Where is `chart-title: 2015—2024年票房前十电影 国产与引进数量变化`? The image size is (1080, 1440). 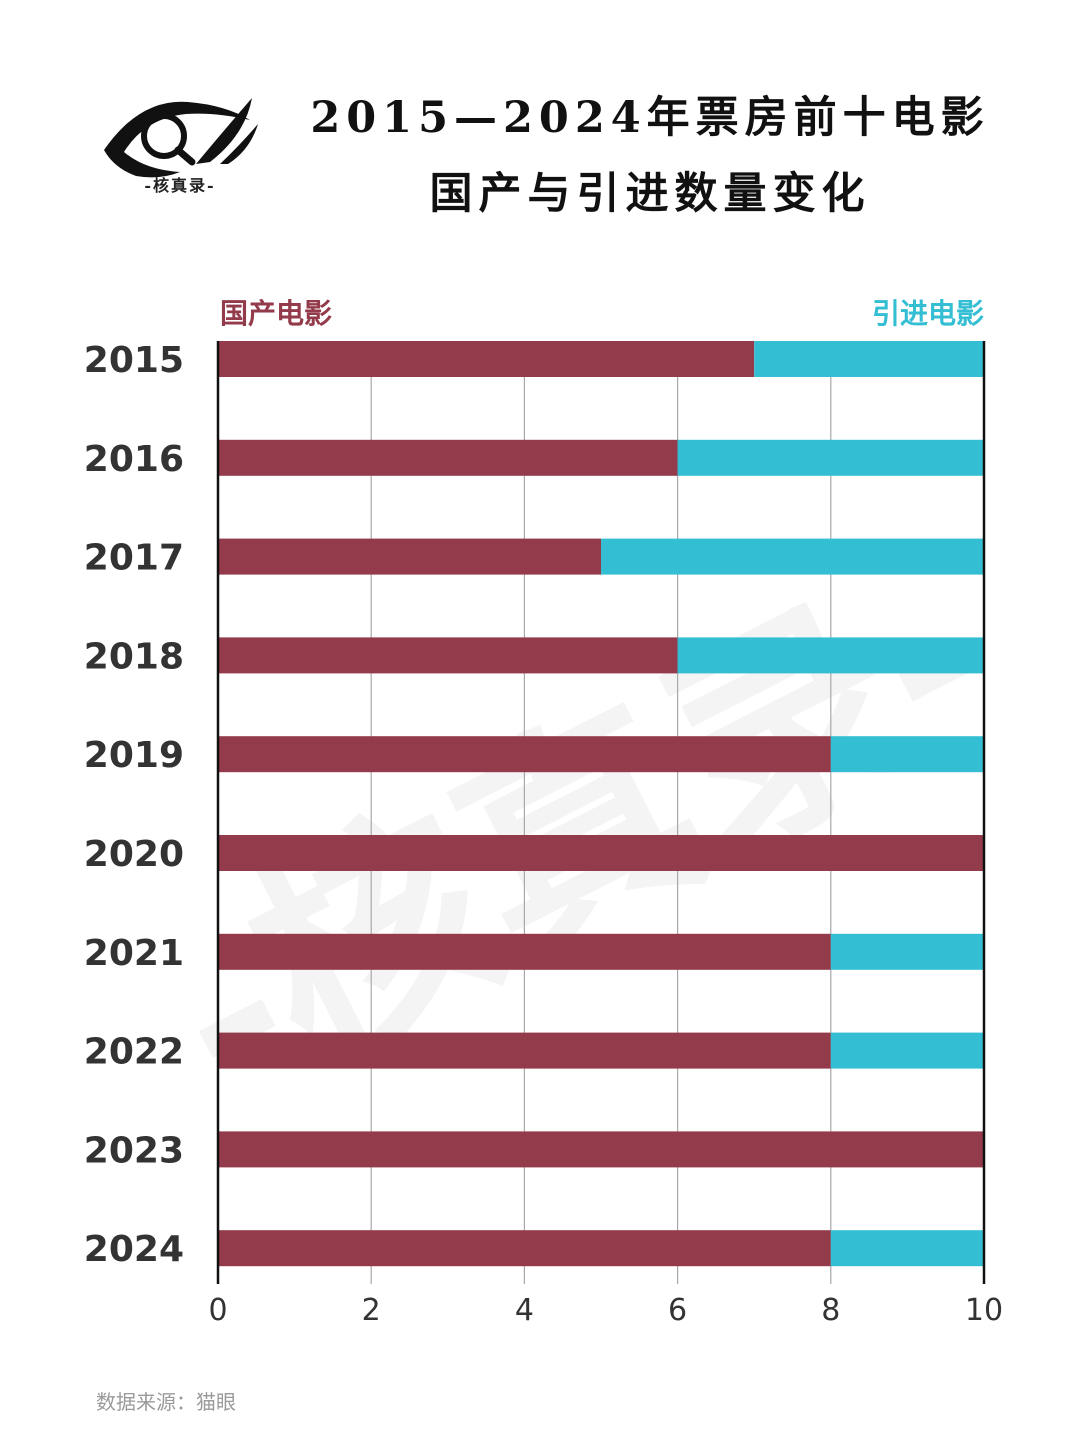
chart-title: 2015—2024年票房前十电影 国产与引进数量变化 is located at coordinates (650, 156).